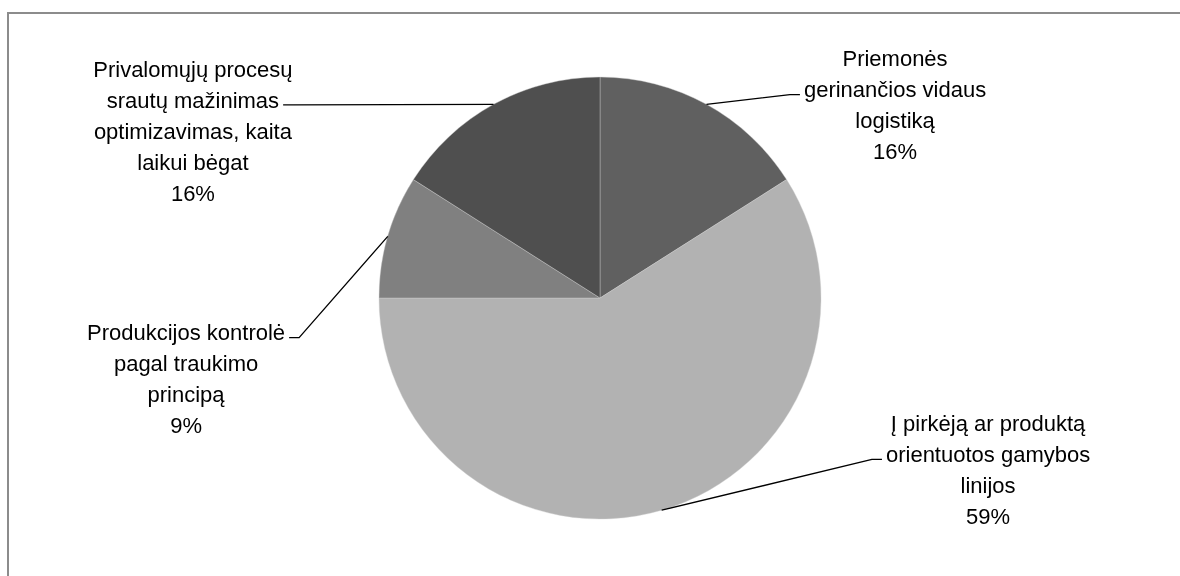 Image resolution: width=1180 pixels, height=576 pixels. What do you see at coordinates (186, 426) in the screenshot?
I see `data-label: 9%` at bounding box center [186, 426].